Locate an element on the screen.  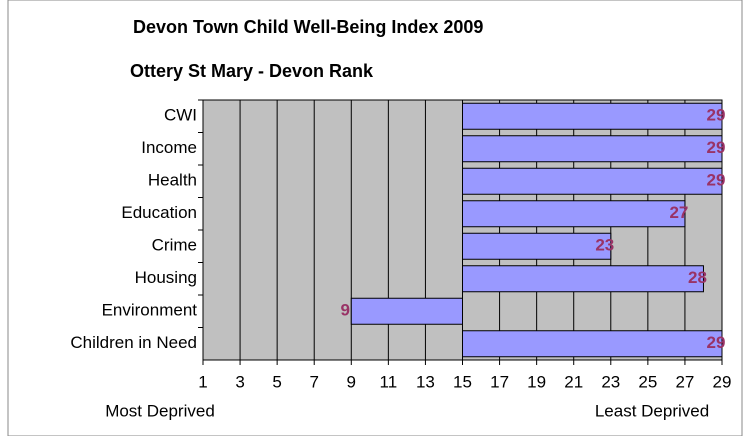
y-tick-label: CWI is located at coordinates (180, 115).